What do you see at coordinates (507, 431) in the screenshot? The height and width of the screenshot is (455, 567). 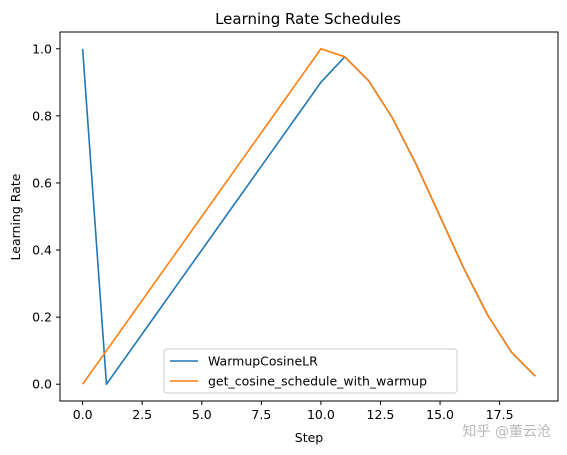 I see `watermark: 知乎 @董云沧` at bounding box center [507, 431].